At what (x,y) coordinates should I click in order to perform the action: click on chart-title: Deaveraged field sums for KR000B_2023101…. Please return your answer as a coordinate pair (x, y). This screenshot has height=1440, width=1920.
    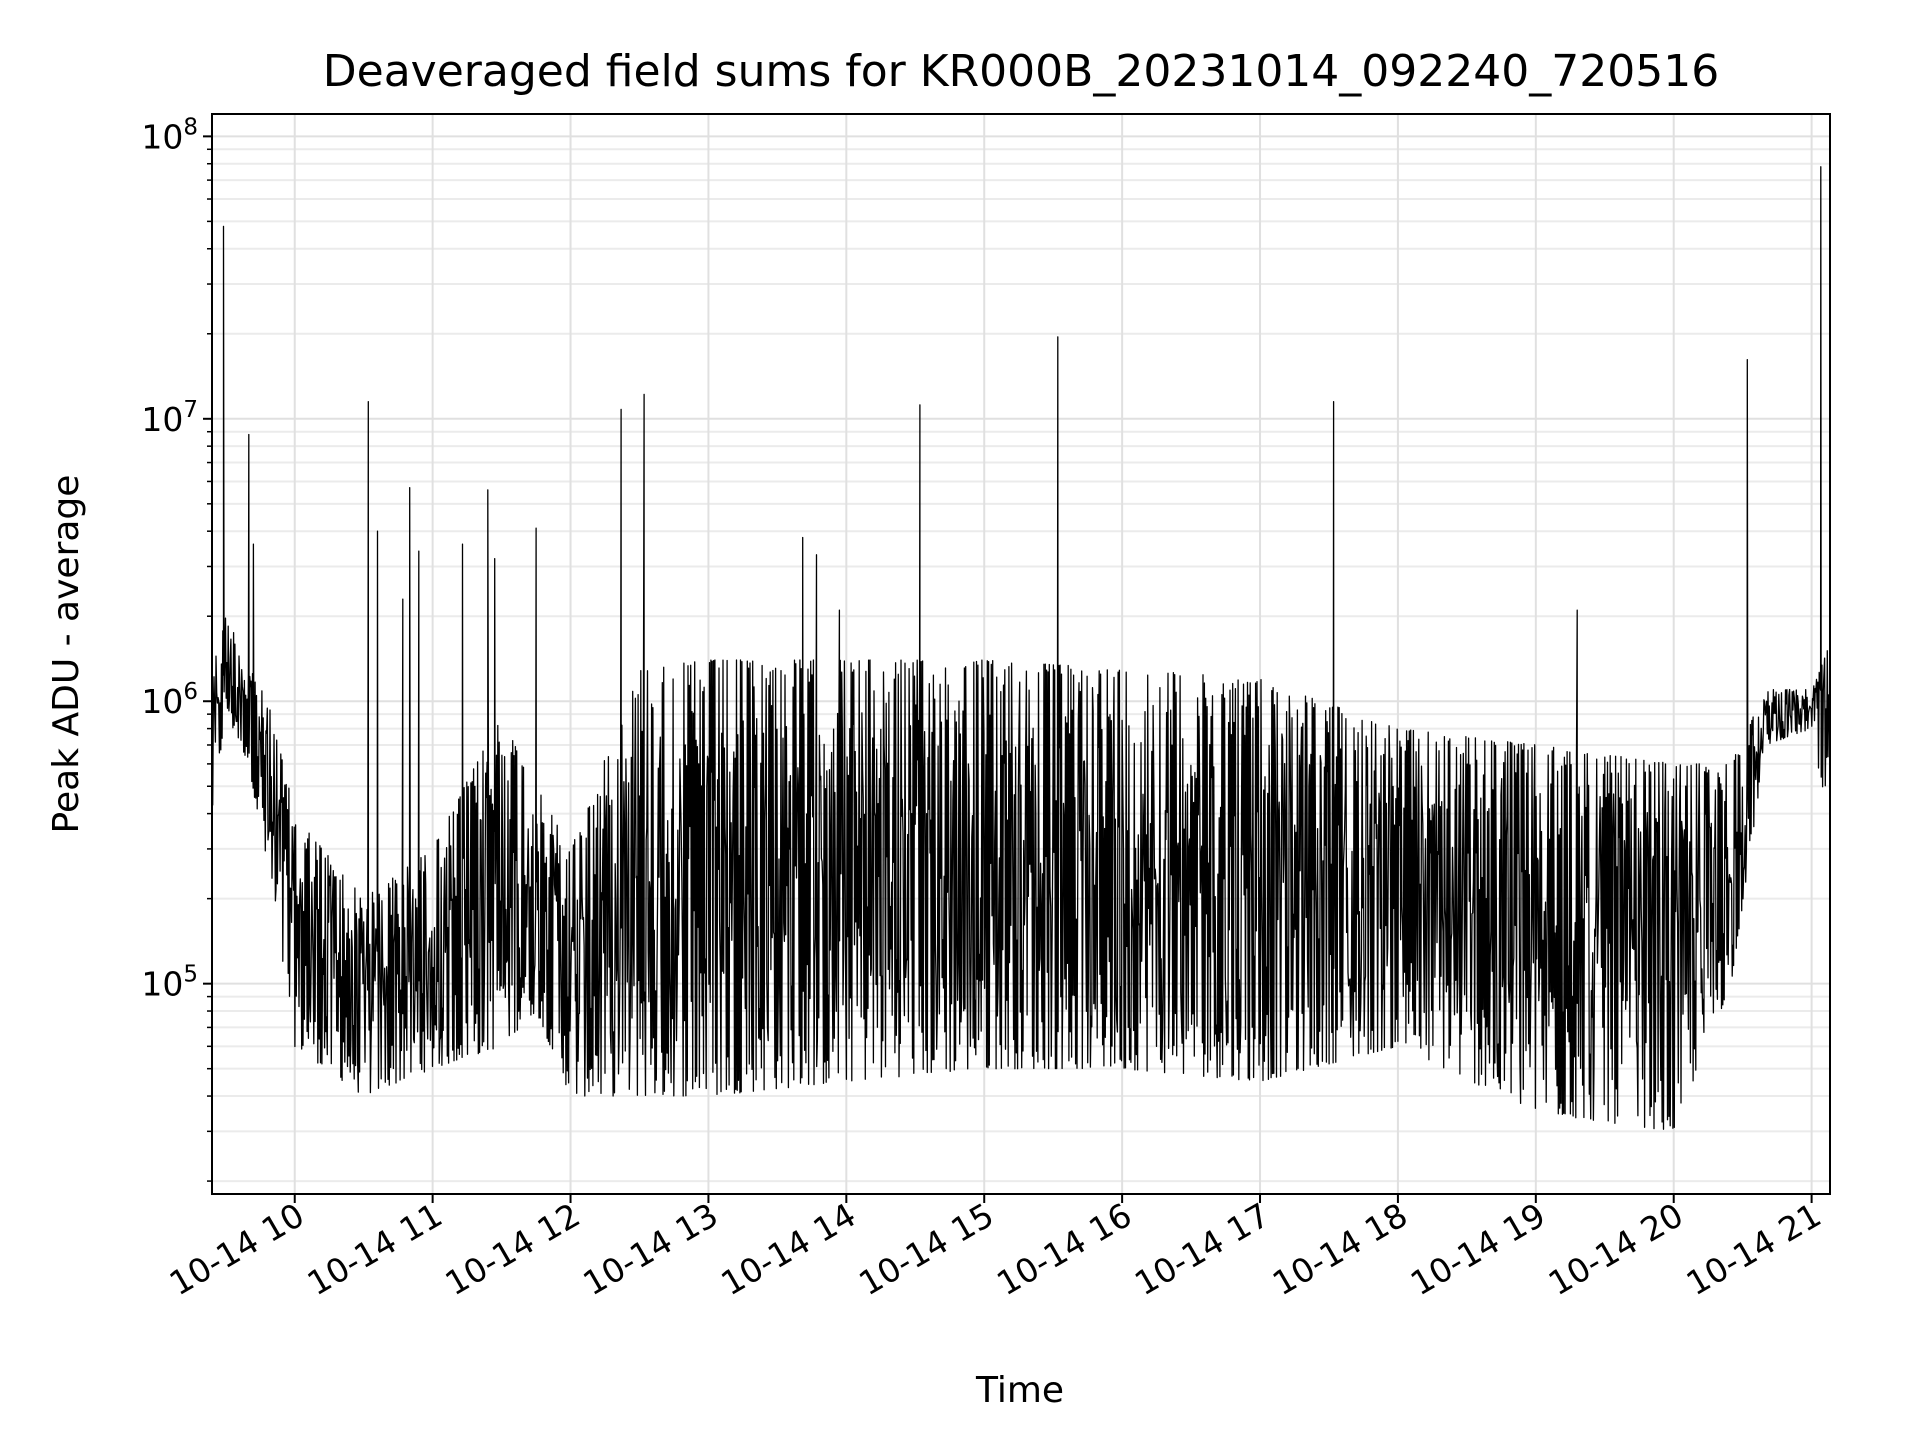
    Looking at the image, I should click on (1021, 71).